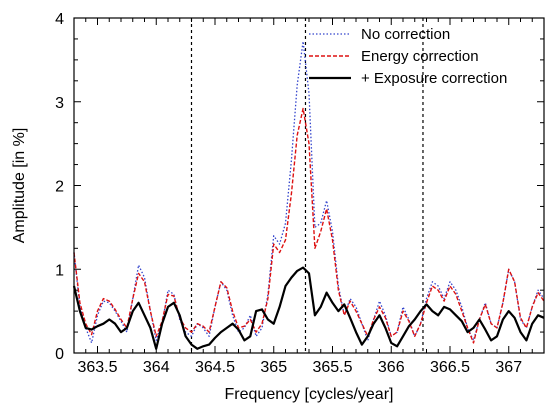 This screenshot has height=406, width=552. Describe the element at coordinates (59, 103) in the screenshot. I see `y-tick-label: 3` at that location.